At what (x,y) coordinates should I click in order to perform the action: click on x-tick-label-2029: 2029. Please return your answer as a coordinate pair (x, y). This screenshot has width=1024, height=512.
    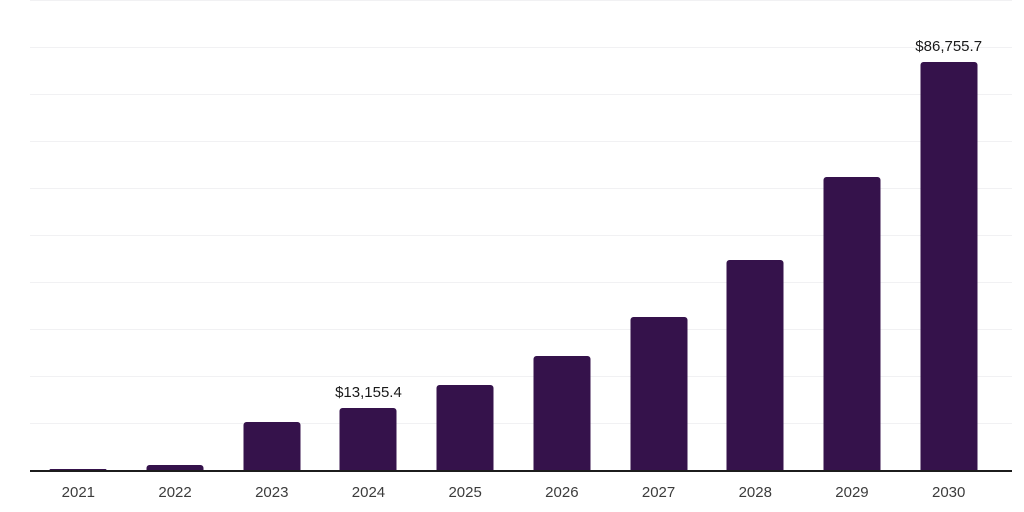
    Looking at the image, I should click on (852, 492).